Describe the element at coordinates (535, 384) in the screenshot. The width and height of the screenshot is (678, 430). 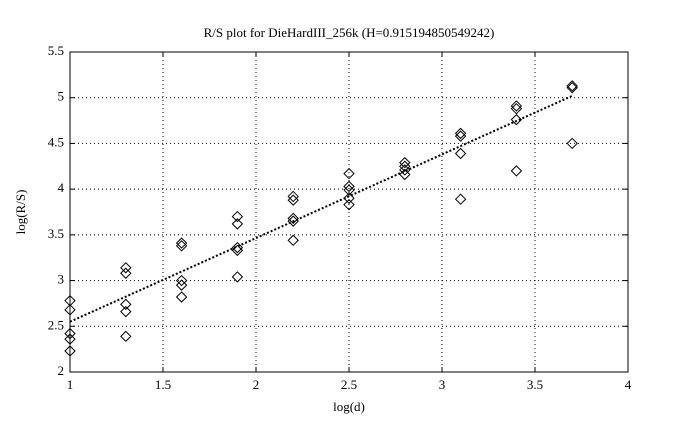
I see `x-tick-label: 3.5` at that location.